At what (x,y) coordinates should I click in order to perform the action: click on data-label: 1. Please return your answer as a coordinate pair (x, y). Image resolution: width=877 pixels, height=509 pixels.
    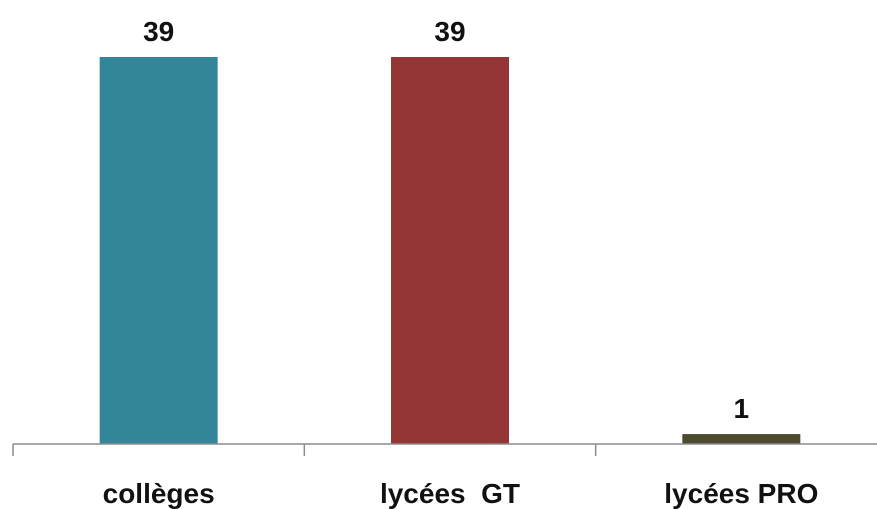
    Looking at the image, I should click on (742, 408).